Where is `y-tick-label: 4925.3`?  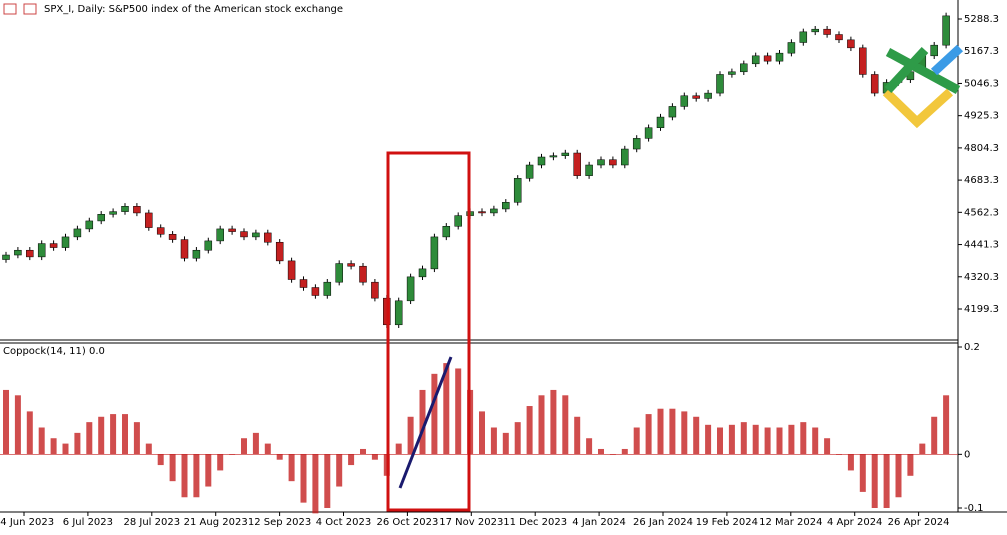
y-tick-label: 4925.3 is located at coordinates (981, 116).